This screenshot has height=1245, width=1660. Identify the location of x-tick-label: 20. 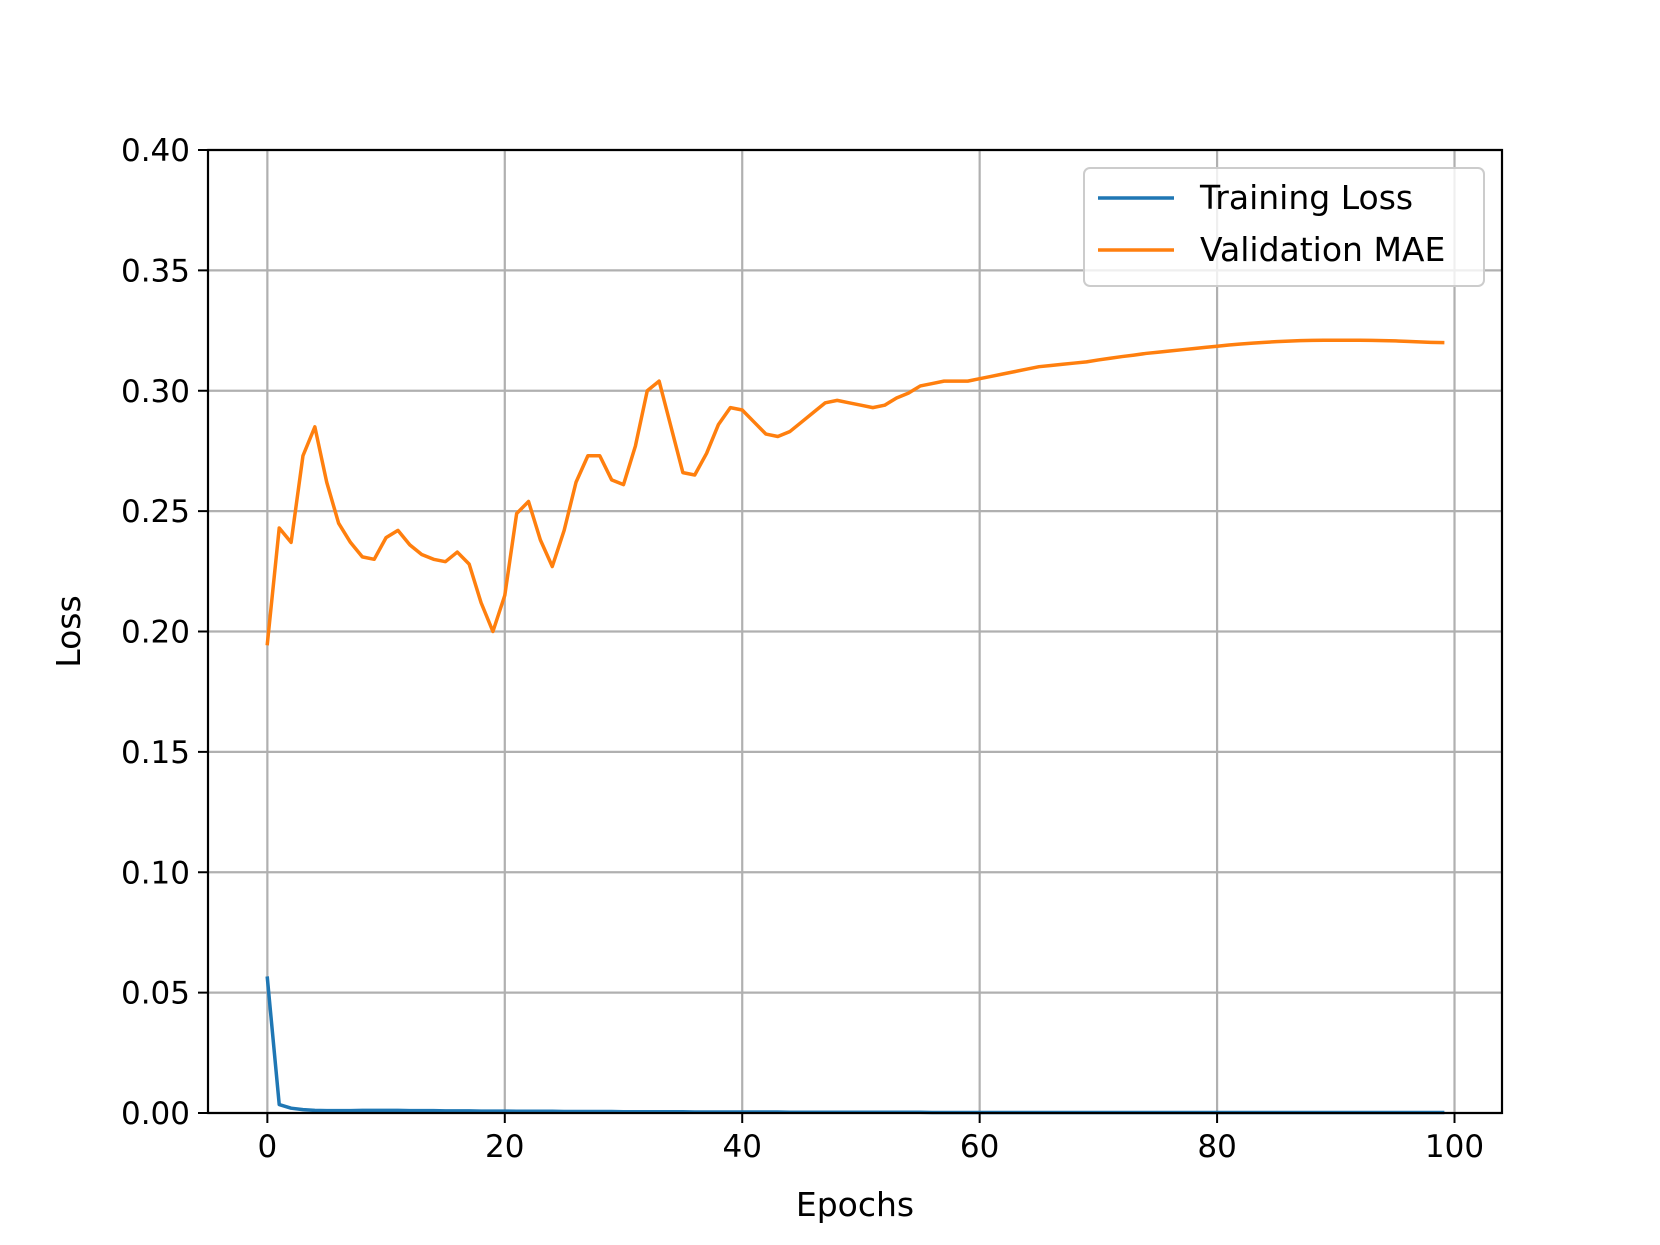
(504, 1147).